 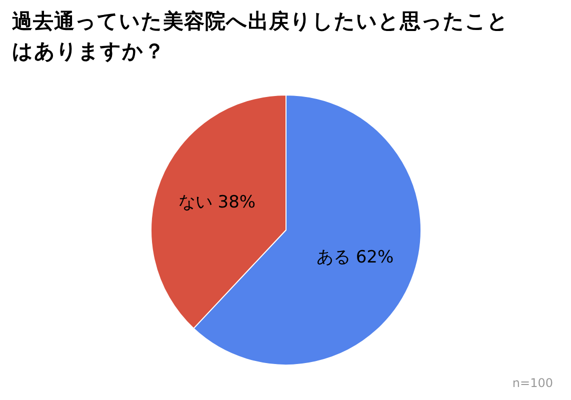 What do you see at coordinates (234, 202) in the screenshot?
I see `data-label: 38%` at bounding box center [234, 202].